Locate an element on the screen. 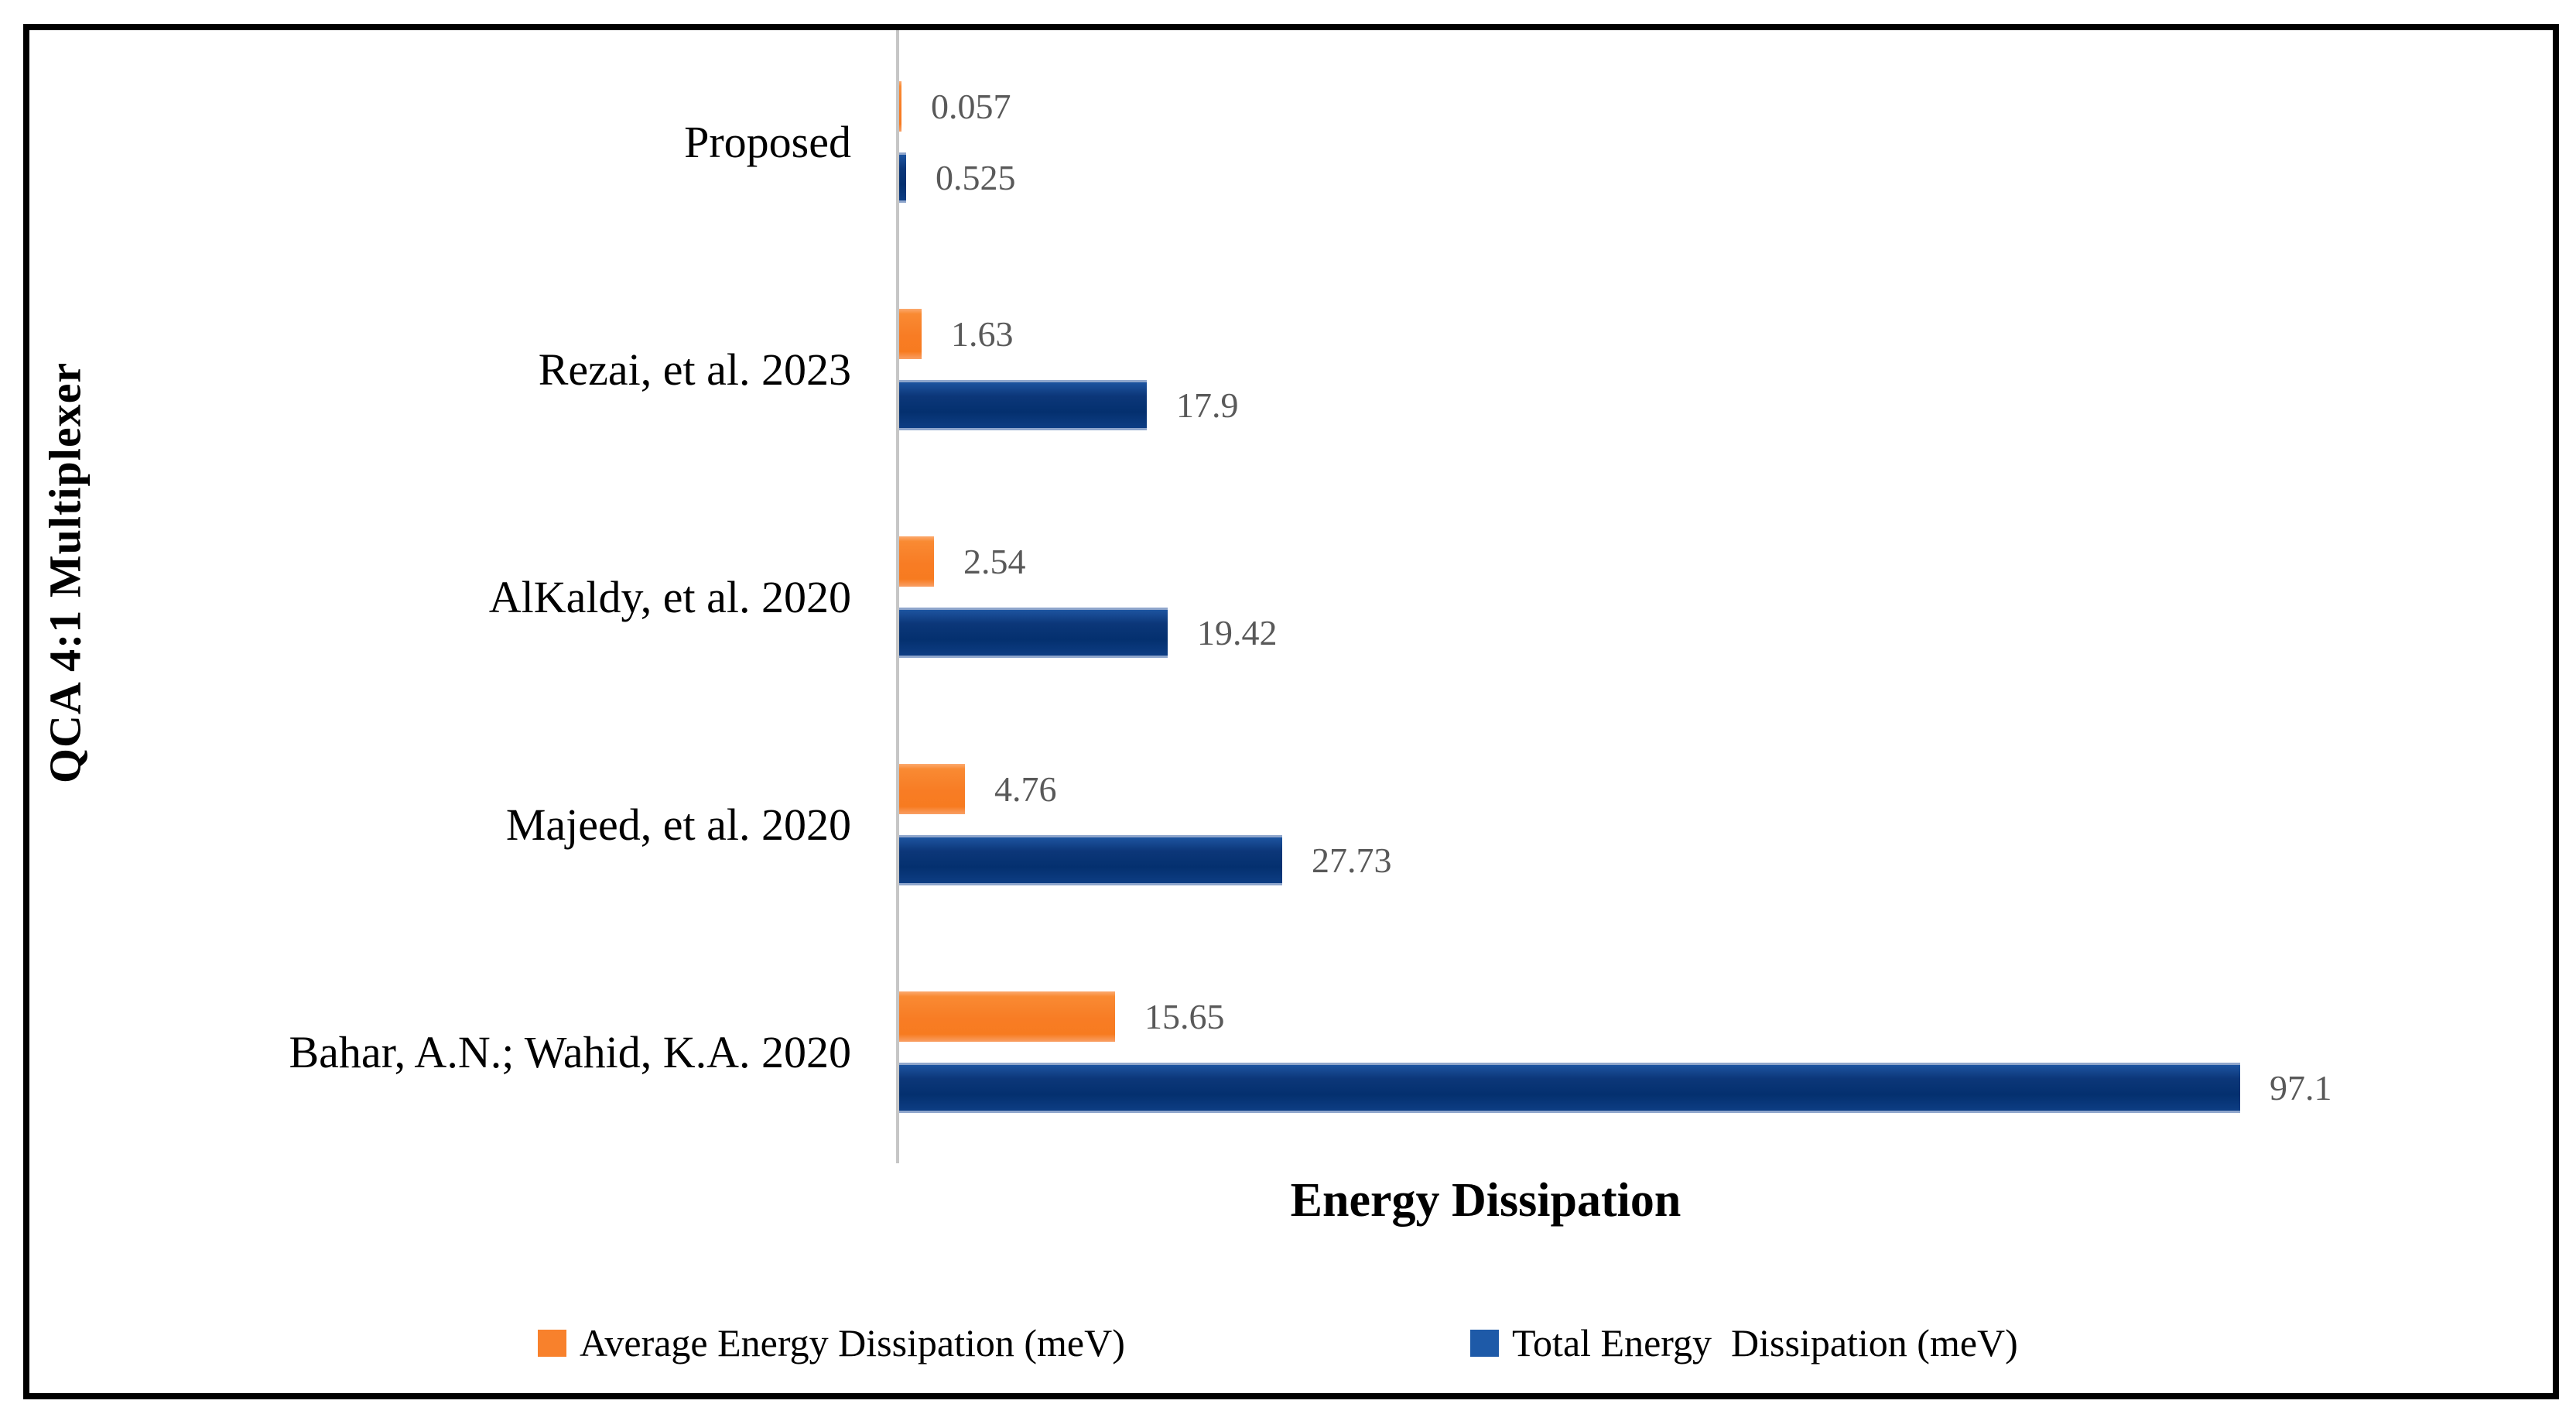 This screenshot has width=2576, height=1421. category-label: Bahar, A.N.; Wahid, K.A. 2020 is located at coordinates (570, 1051).